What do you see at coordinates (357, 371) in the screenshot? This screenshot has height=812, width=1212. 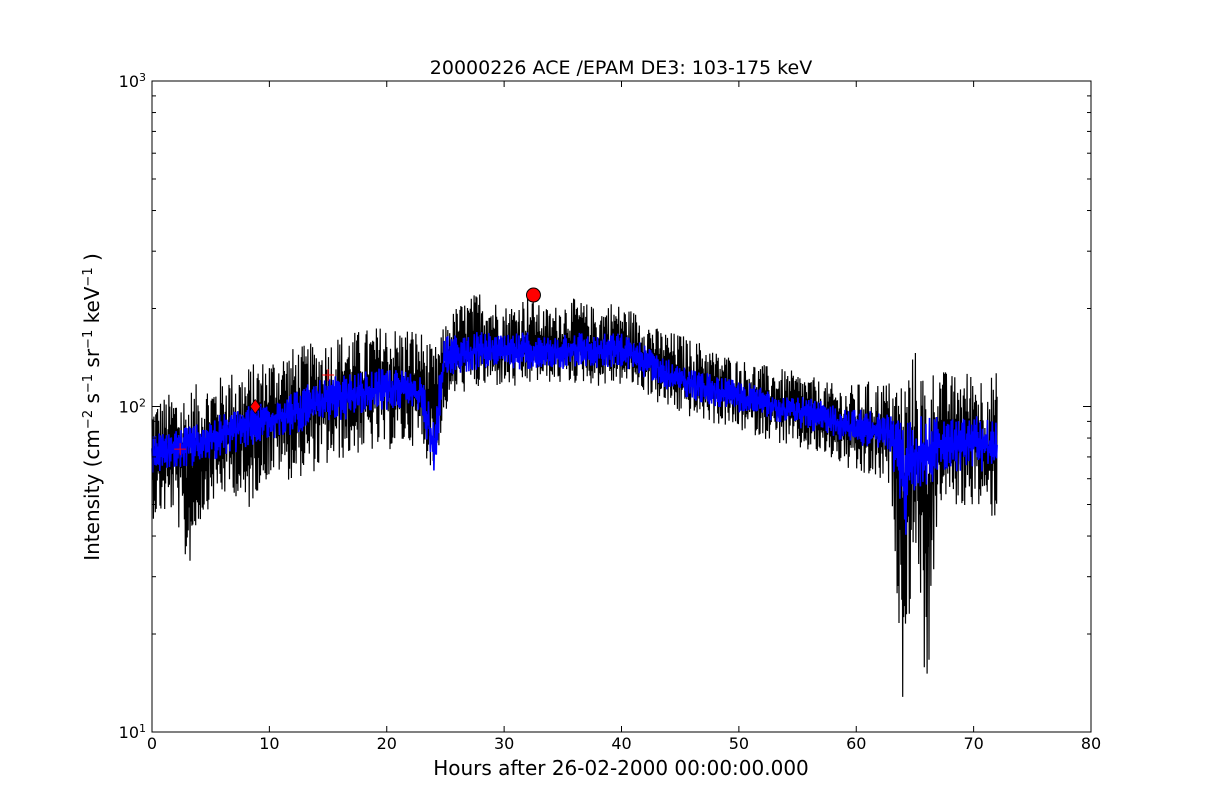 I see `marker-layer` at bounding box center [357, 371].